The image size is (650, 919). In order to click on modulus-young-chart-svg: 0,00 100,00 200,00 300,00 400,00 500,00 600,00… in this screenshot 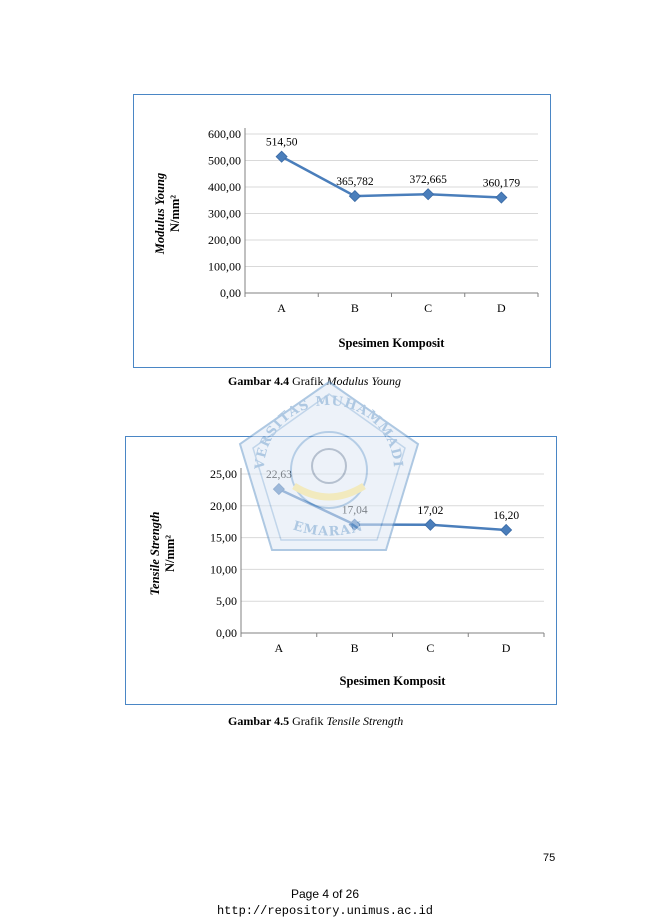, I will do `click(346, 238)`.